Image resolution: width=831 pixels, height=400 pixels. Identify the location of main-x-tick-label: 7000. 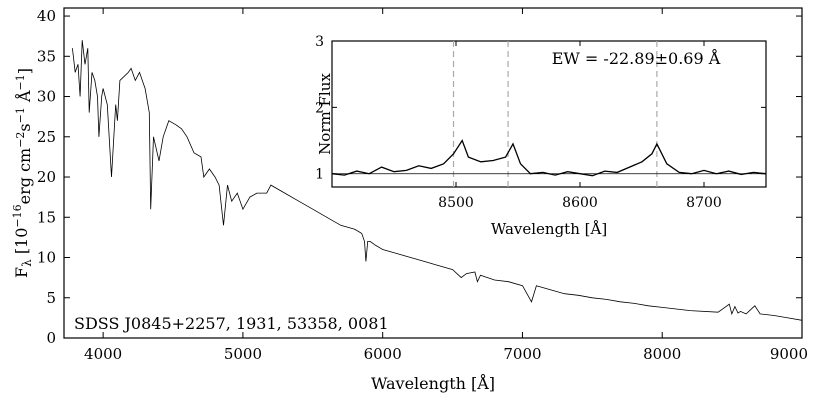
(522, 354).